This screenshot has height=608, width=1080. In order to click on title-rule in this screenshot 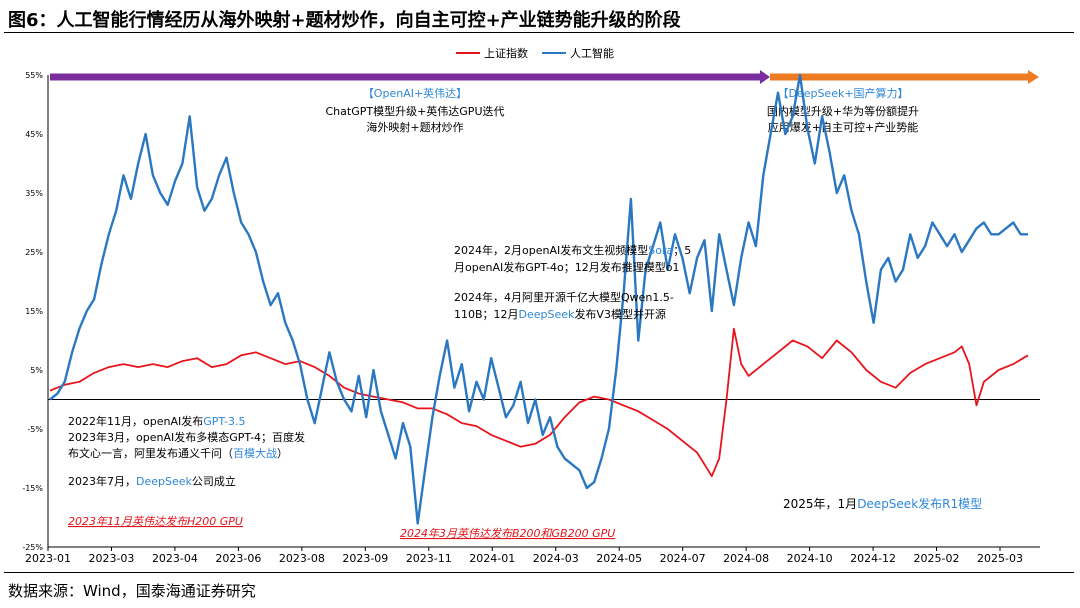, I will do `click(539, 32)`.